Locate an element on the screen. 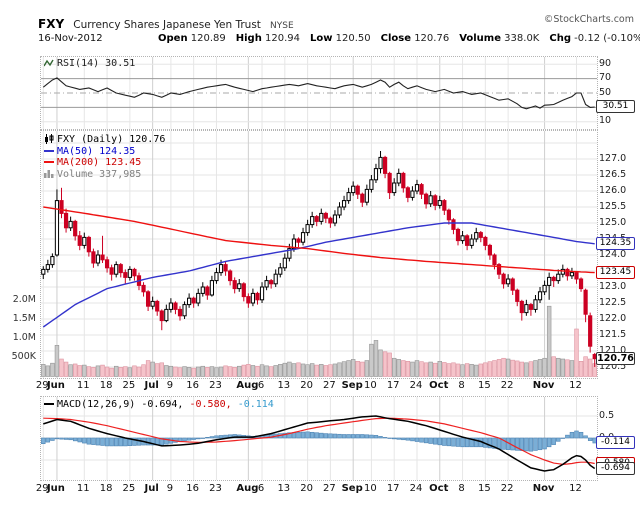 The height and width of the screenshot is (524, 640). macd-legend-name: MACD(12,26,9) is located at coordinates (96, 404).